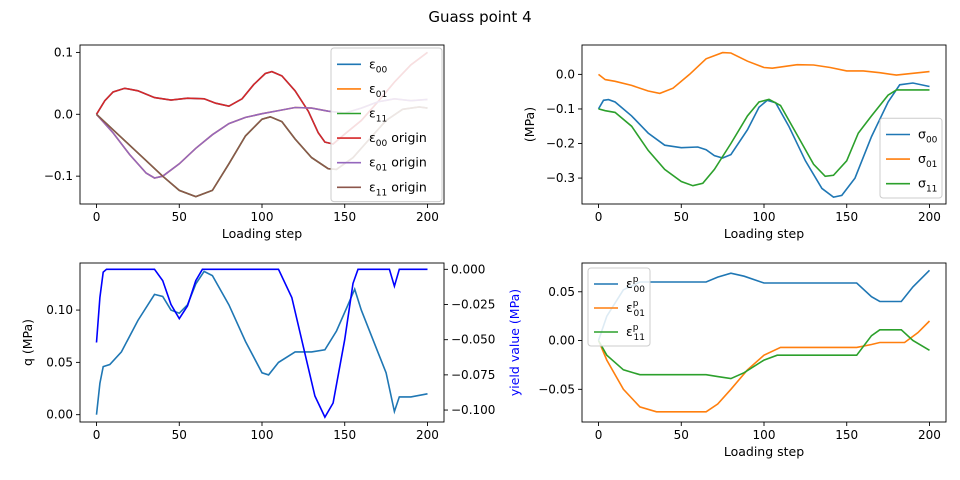 The image size is (960, 480). Describe the element at coordinates (635, 285) in the screenshot. I see `legend-label-1: εp 00` at that location.